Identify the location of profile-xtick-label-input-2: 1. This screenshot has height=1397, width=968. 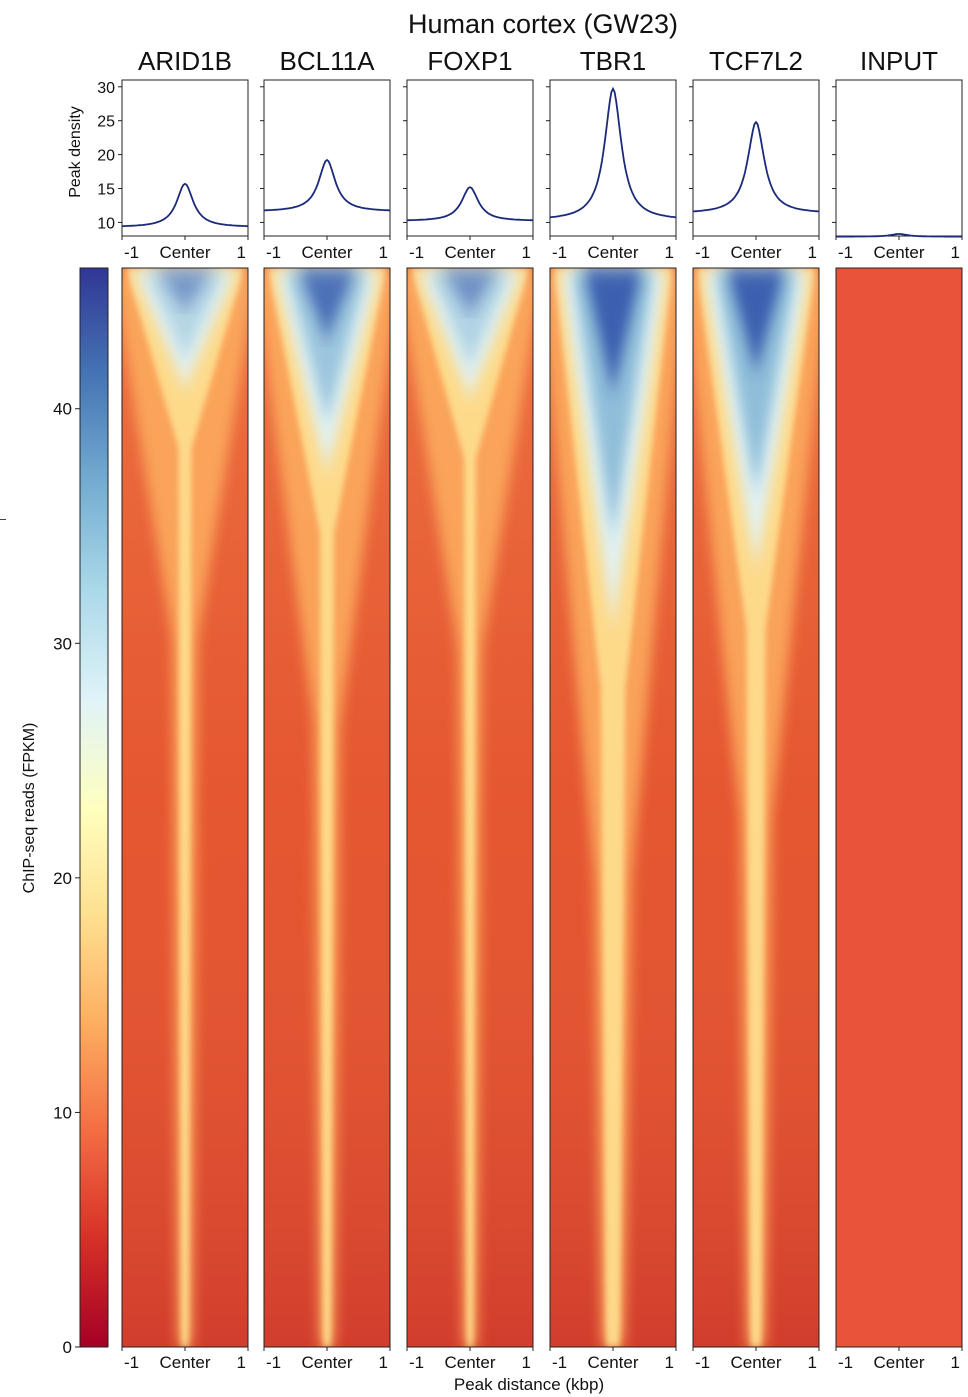
(955, 252).